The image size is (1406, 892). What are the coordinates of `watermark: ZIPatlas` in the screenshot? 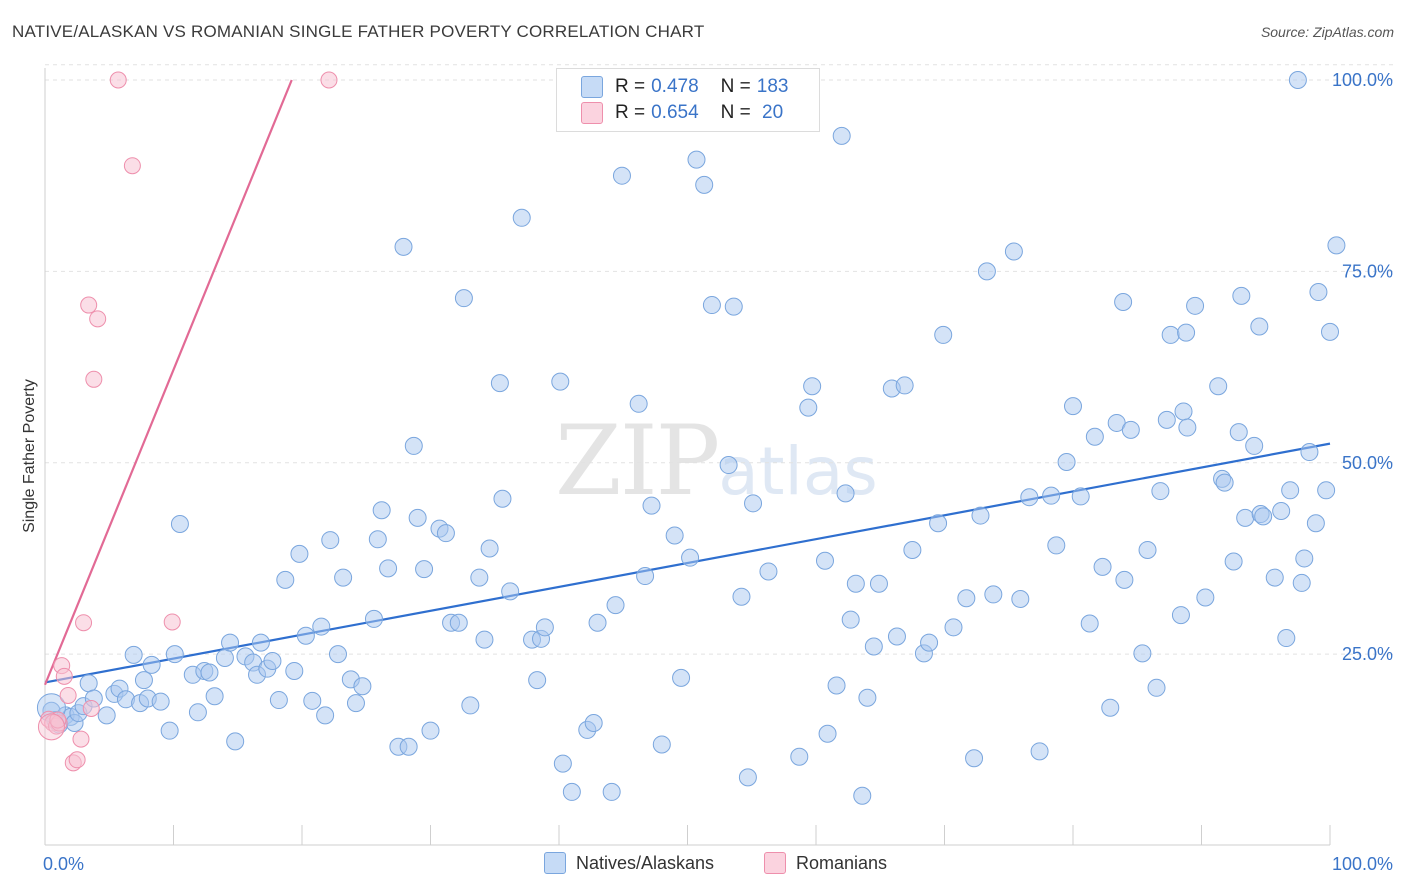 It's located at (716, 461).